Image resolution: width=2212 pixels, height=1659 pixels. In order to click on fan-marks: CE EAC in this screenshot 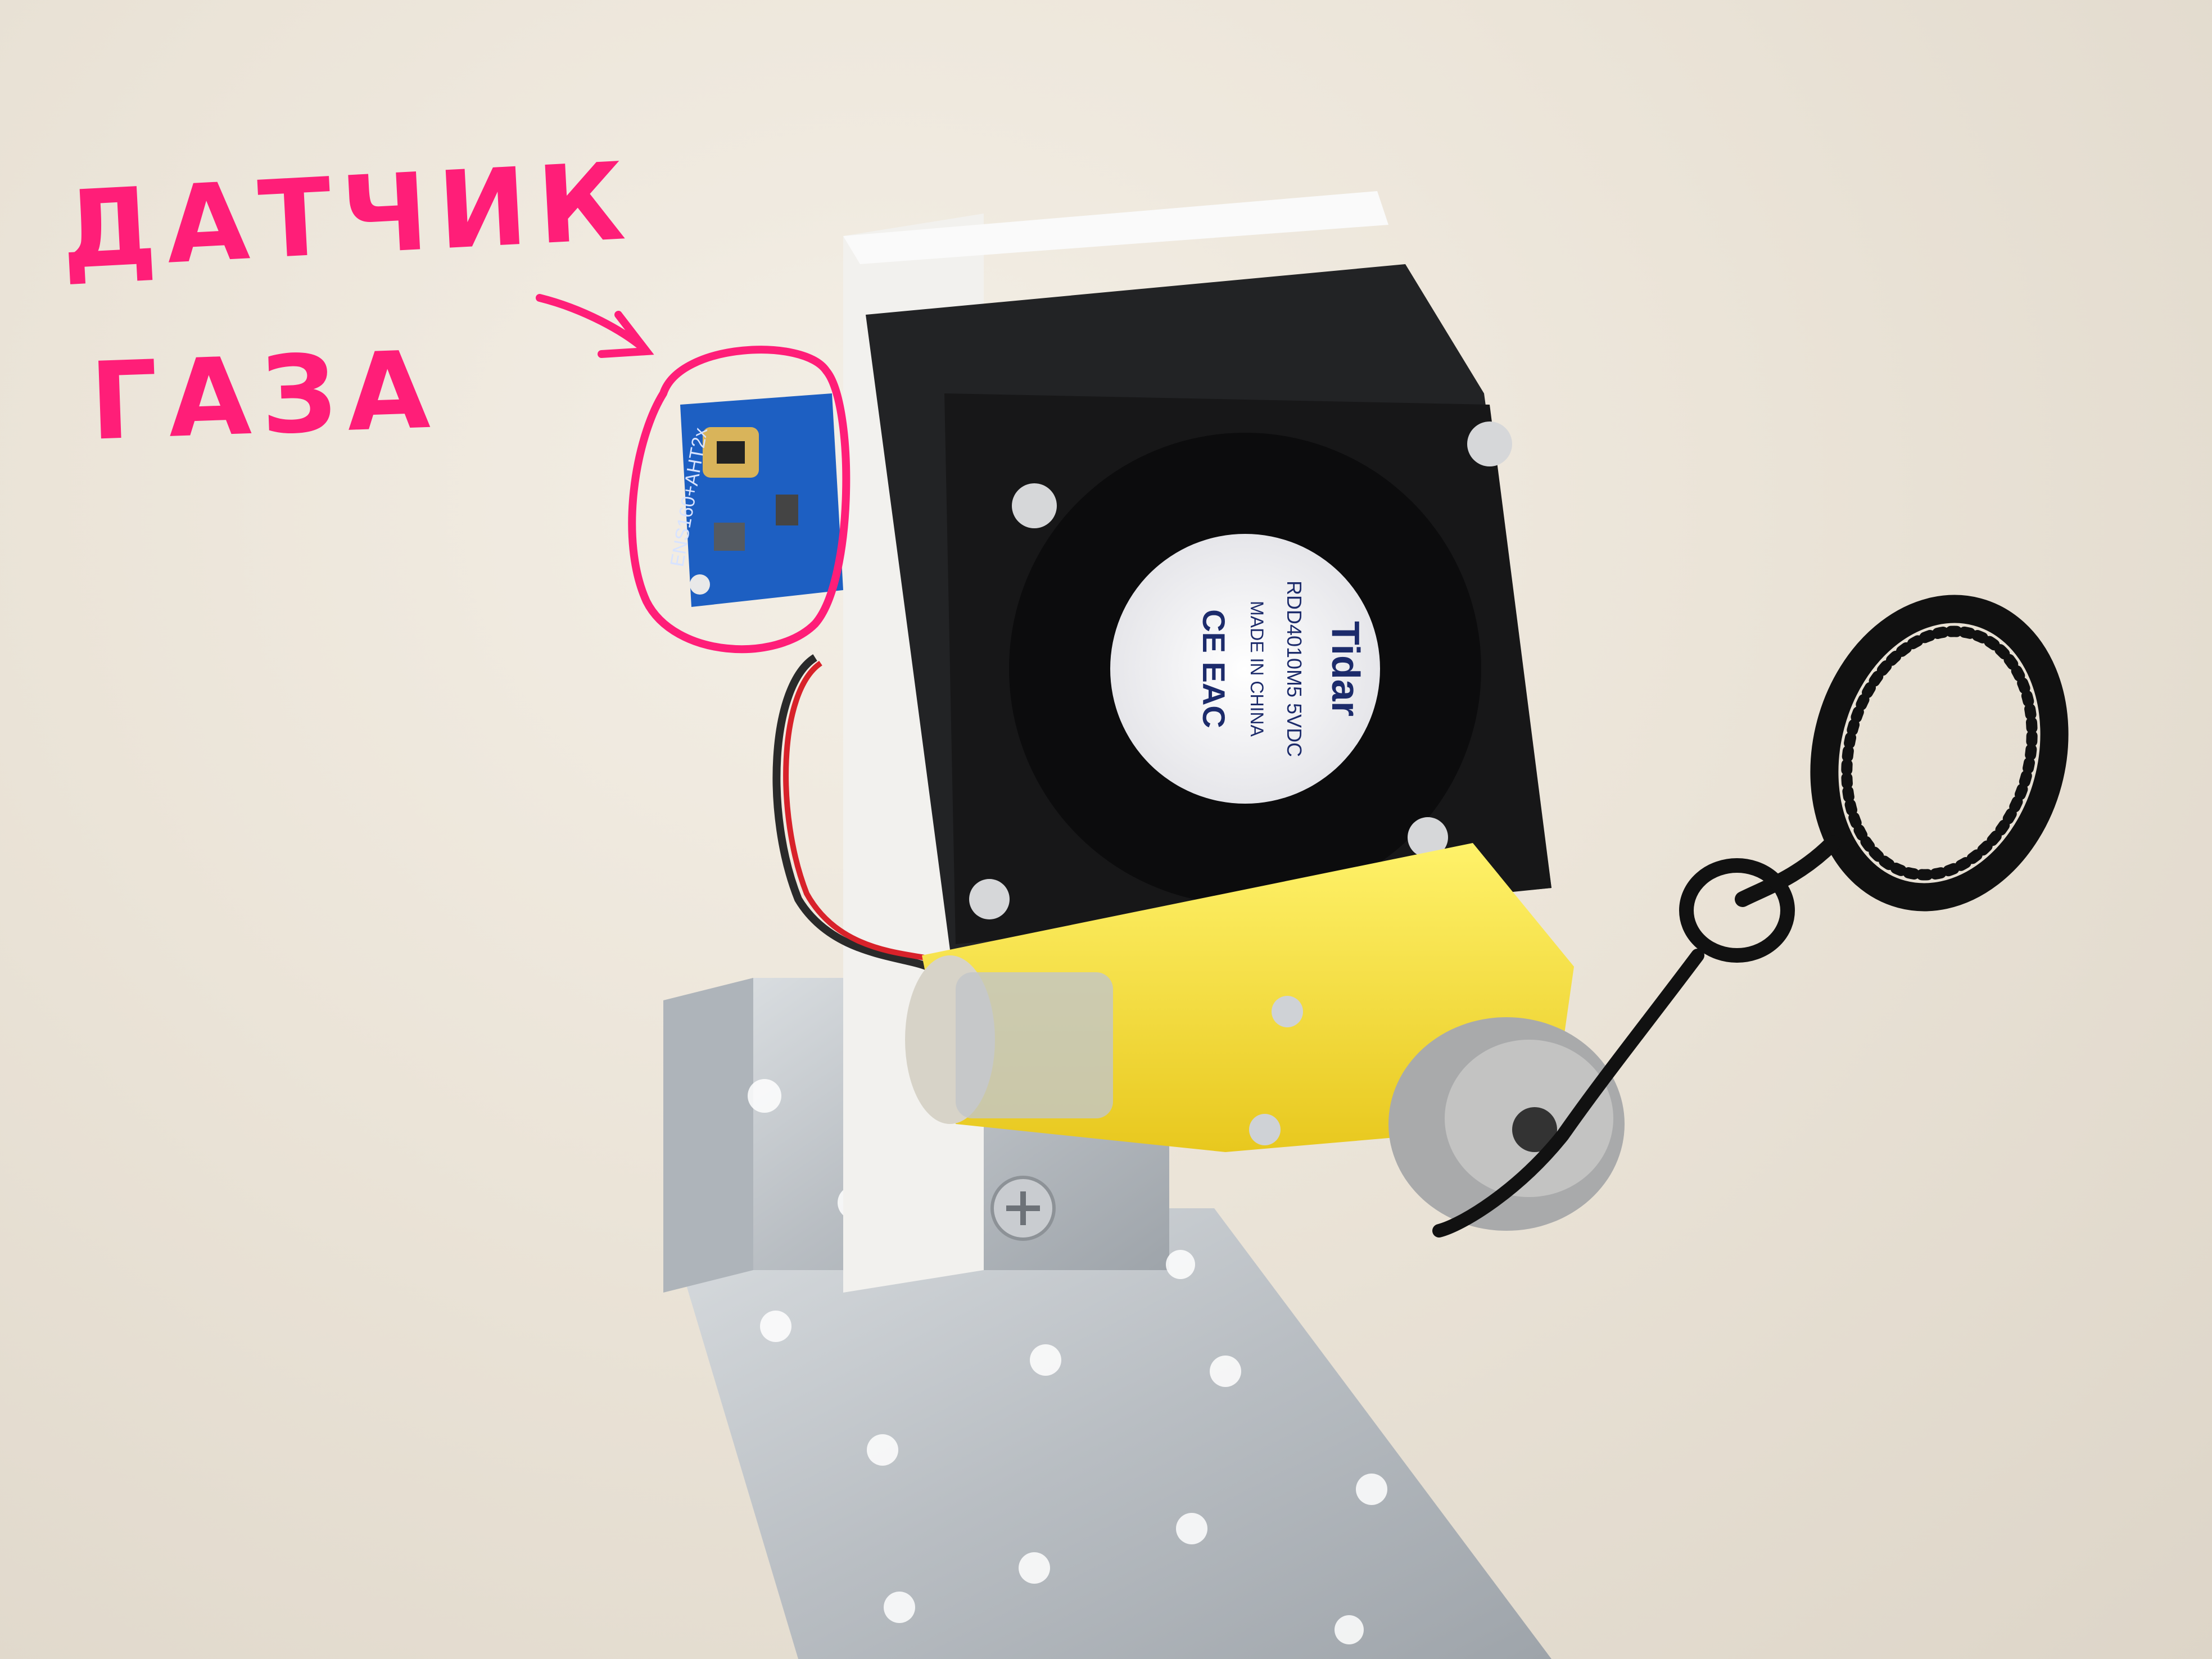, I will do `click(1214, 668)`.